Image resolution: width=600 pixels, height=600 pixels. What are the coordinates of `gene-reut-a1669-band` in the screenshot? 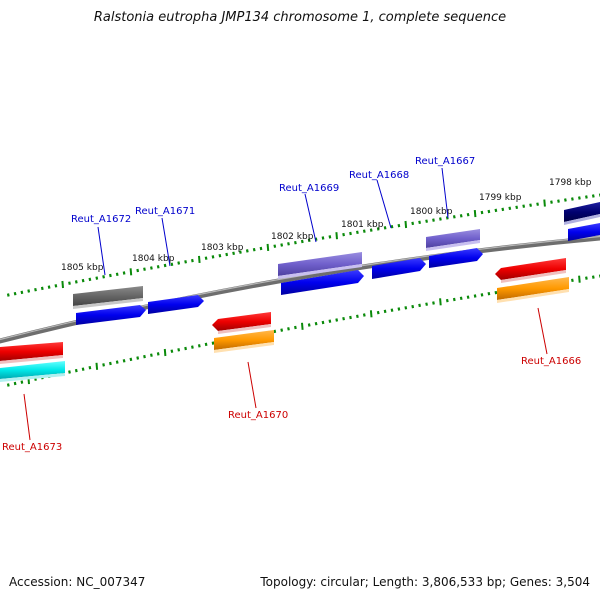 It's located at (320, 265).